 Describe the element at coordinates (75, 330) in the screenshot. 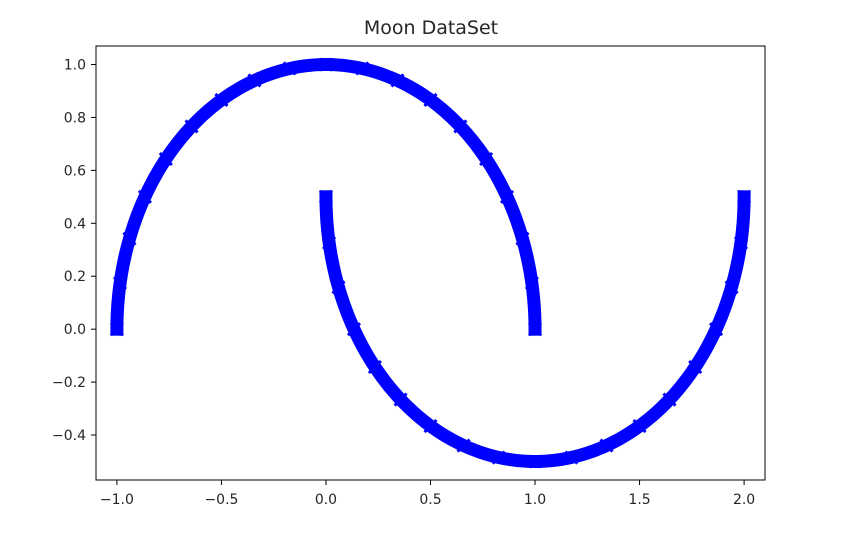

I see `y-tick-label: 0.0` at that location.